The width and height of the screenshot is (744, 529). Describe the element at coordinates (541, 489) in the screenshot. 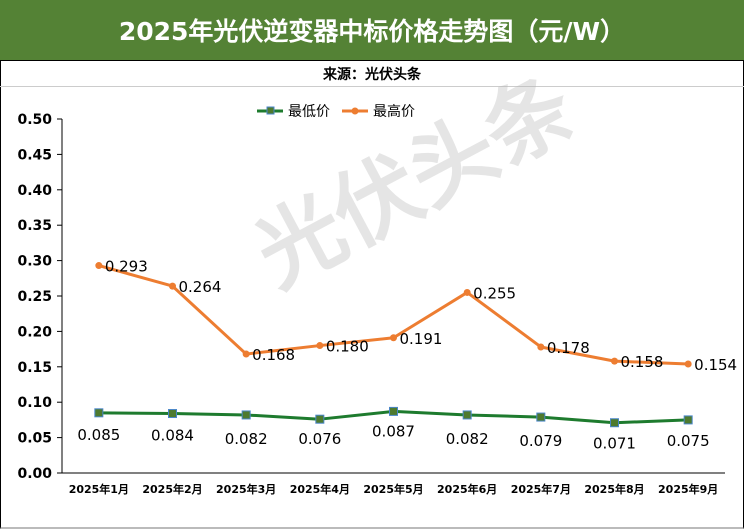

I see `x-tick-label: 2025年7月` at that location.